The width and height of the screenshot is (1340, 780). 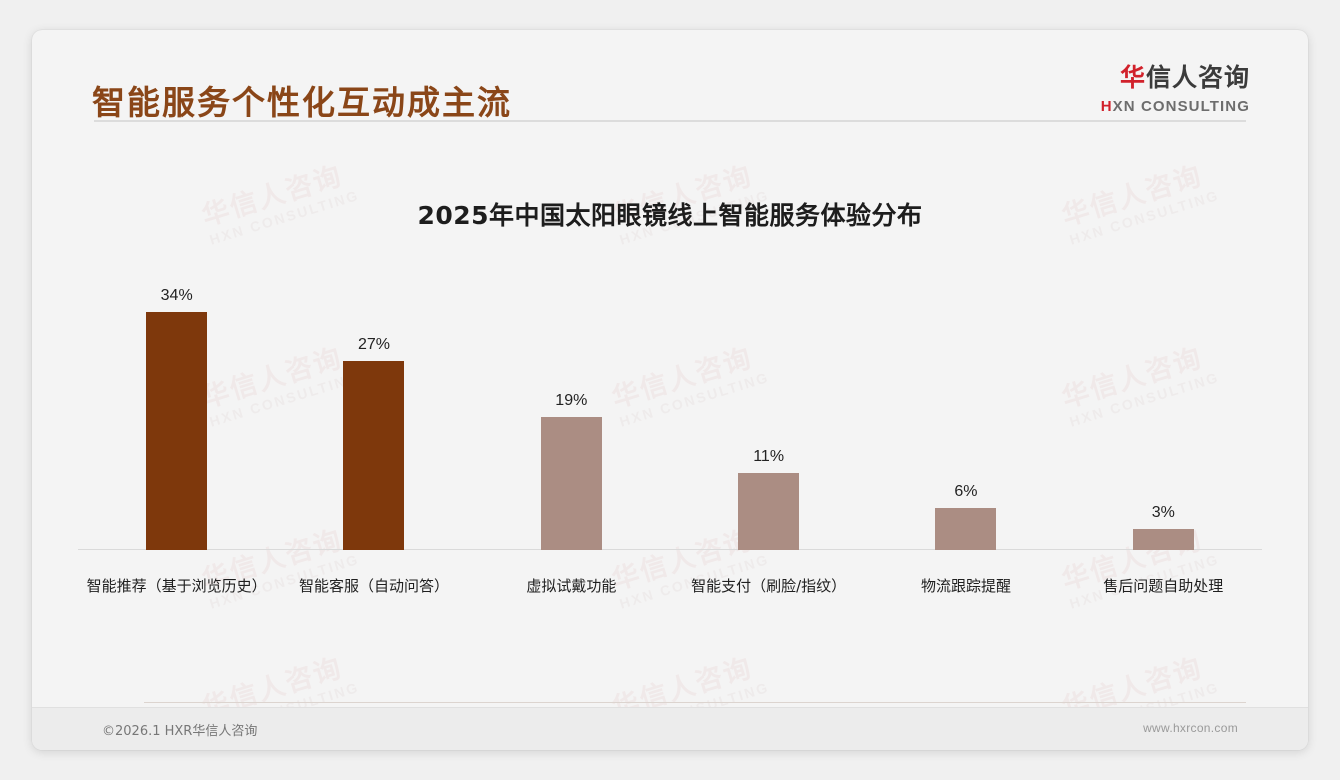 I want to click on copyright-text: ©2026.1 HXR华信人咨询, so click(x=180, y=731).